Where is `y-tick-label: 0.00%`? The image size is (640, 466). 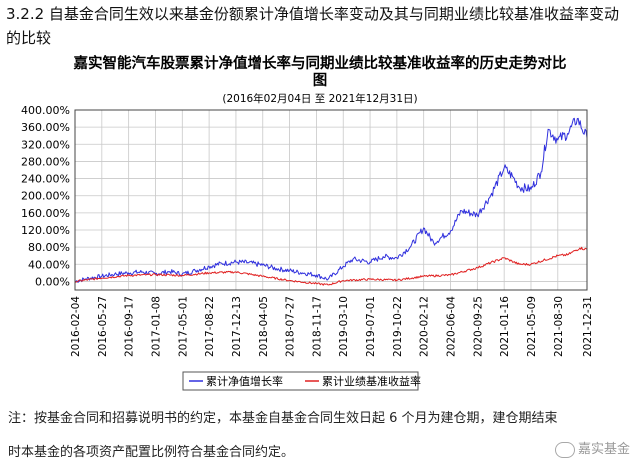
y-tick-label: 0.00% is located at coordinates (52, 281).